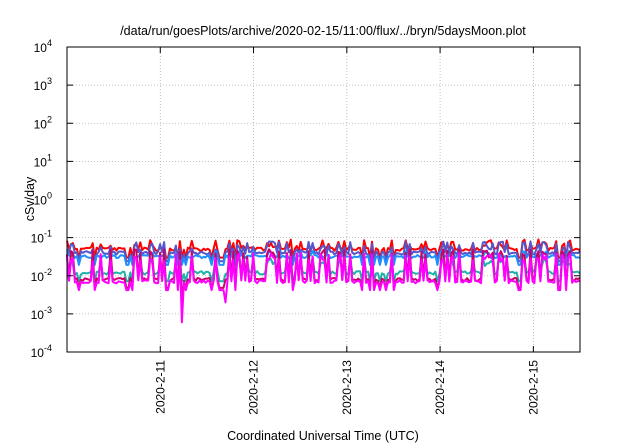 This screenshot has width=640, height=448. What do you see at coordinates (41, 237) in the screenshot?
I see `y-tick-label: 10⁻¹` at bounding box center [41, 237].